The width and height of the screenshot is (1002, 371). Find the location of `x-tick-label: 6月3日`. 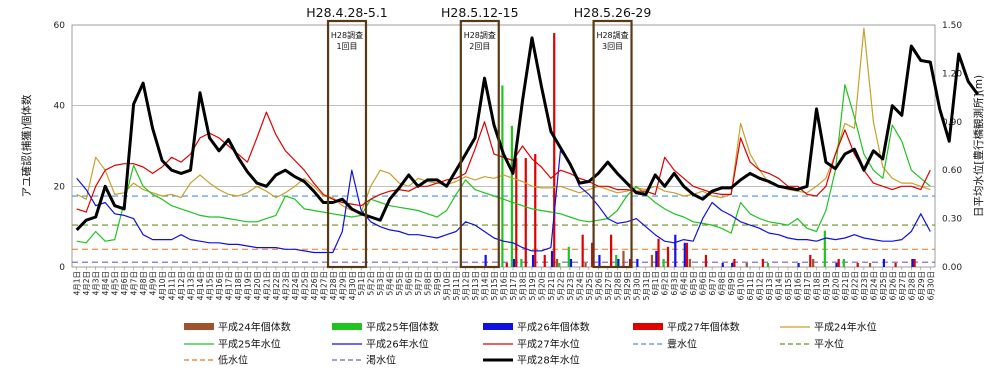

x-tick-label: 6月3日 is located at coordinates (674, 283).